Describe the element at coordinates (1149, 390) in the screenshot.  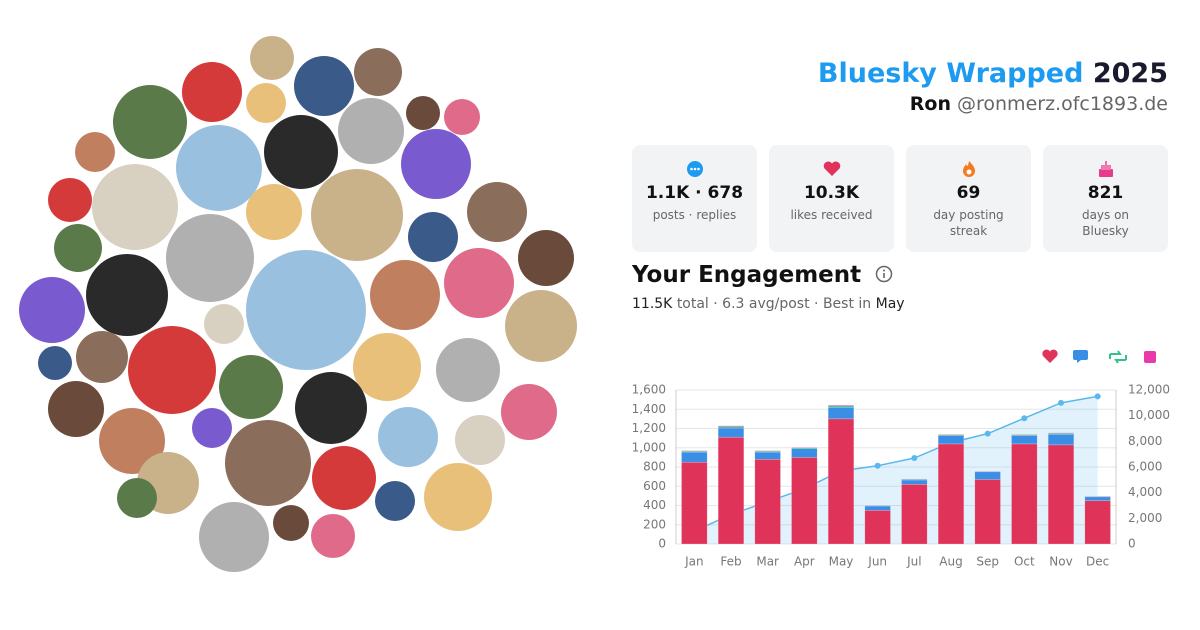
I see `y2-tick-label: 12,000` at that location.